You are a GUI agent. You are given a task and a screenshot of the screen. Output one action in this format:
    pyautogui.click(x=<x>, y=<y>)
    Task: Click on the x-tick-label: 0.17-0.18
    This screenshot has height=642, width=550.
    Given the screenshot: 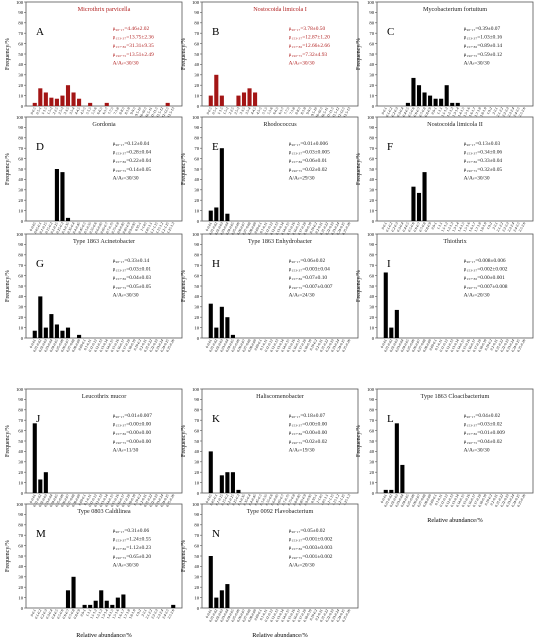 What is the action you would take?
    pyautogui.click(x=126, y=500)
    